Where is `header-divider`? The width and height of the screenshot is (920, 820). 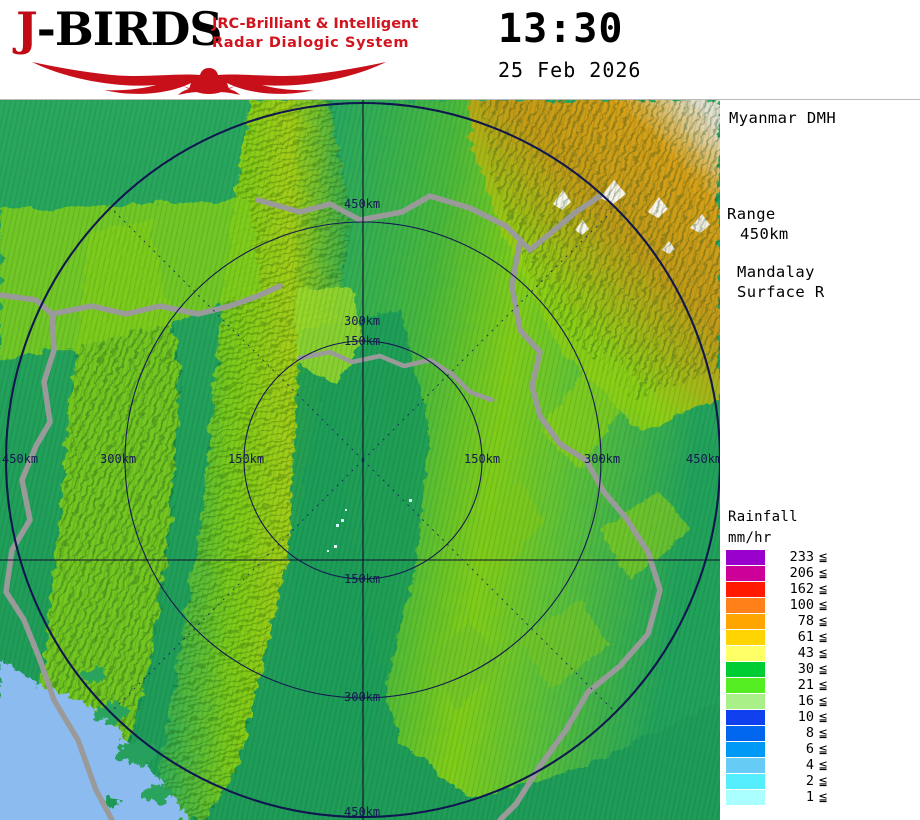
header-divider is located at coordinates (460, 99).